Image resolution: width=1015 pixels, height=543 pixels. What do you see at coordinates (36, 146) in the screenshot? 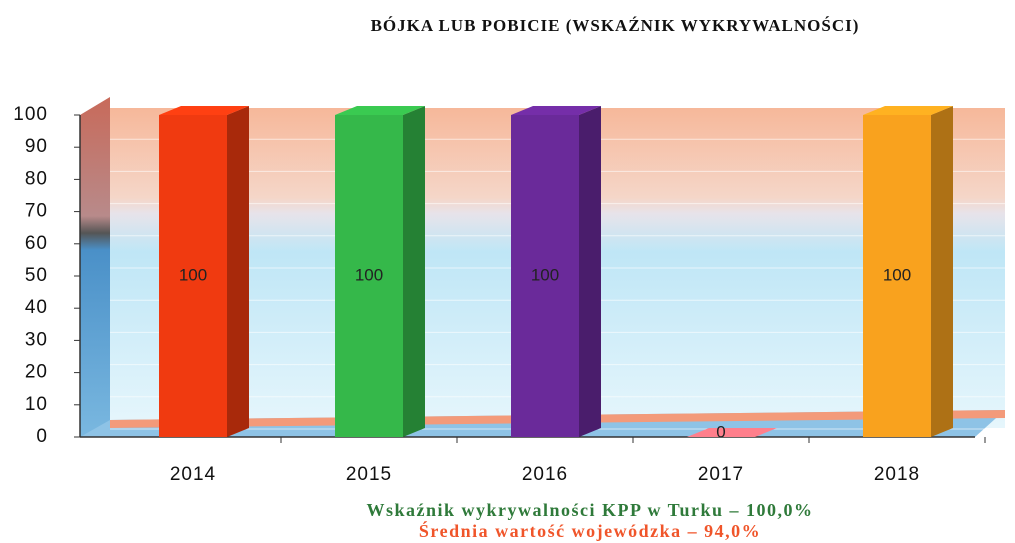
I see `y-tick-label: 90` at bounding box center [36, 146].